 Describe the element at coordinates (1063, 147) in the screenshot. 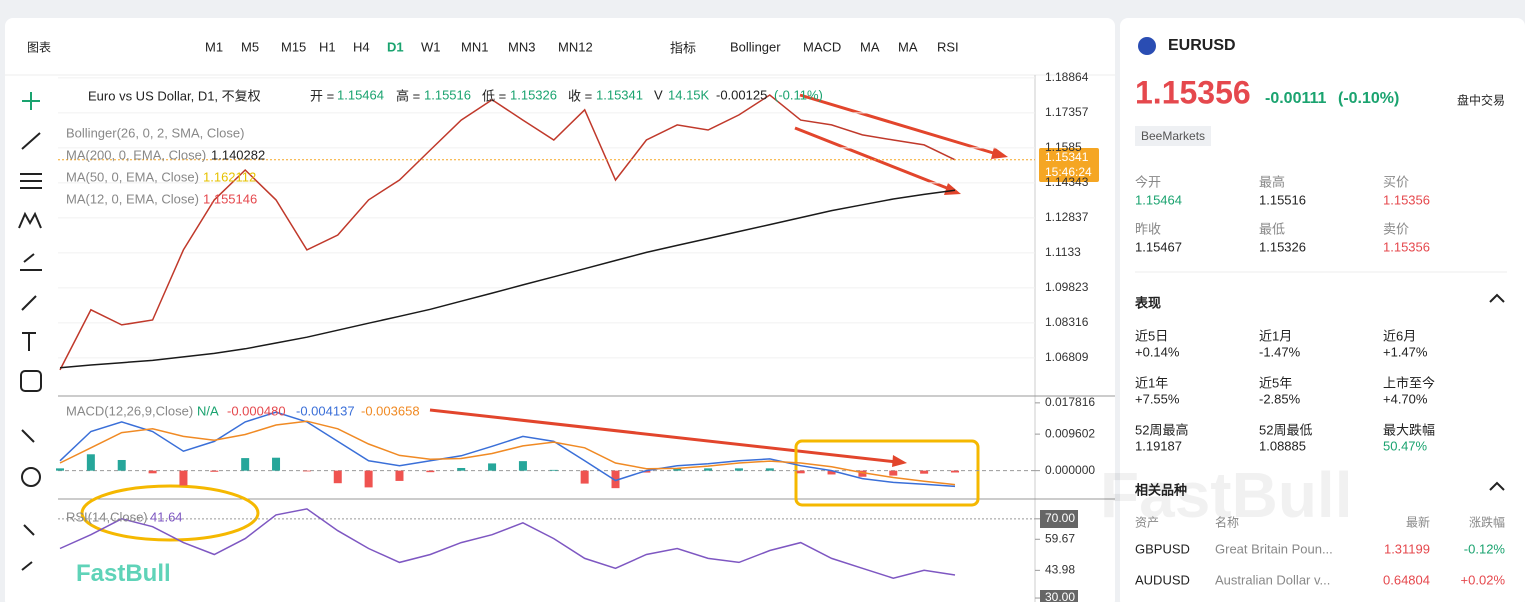

I see `y-tick-label: 1.1585` at that location.